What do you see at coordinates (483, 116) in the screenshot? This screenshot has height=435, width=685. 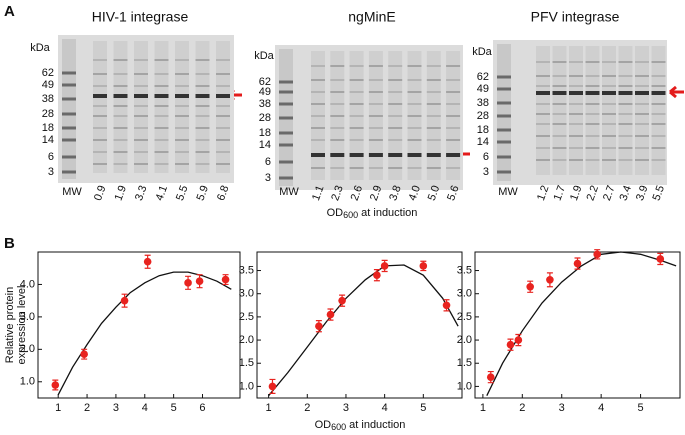 I see `marker-label: 28` at bounding box center [483, 116].